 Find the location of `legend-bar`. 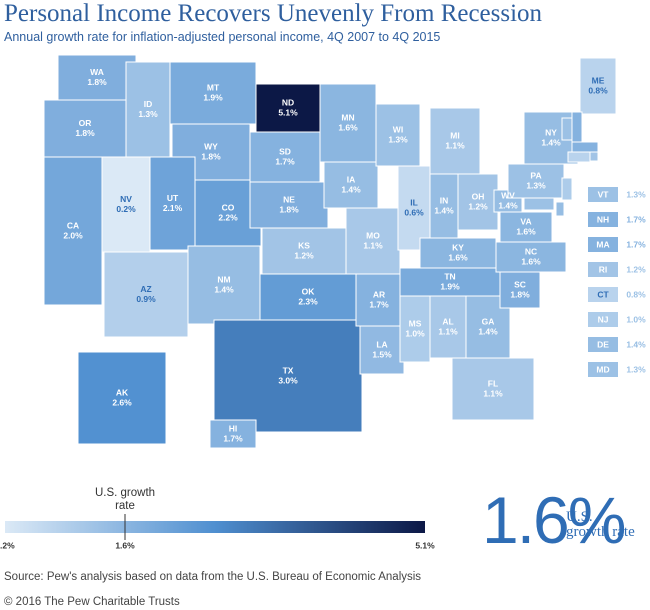

legend-bar is located at coordinates (215, 527).